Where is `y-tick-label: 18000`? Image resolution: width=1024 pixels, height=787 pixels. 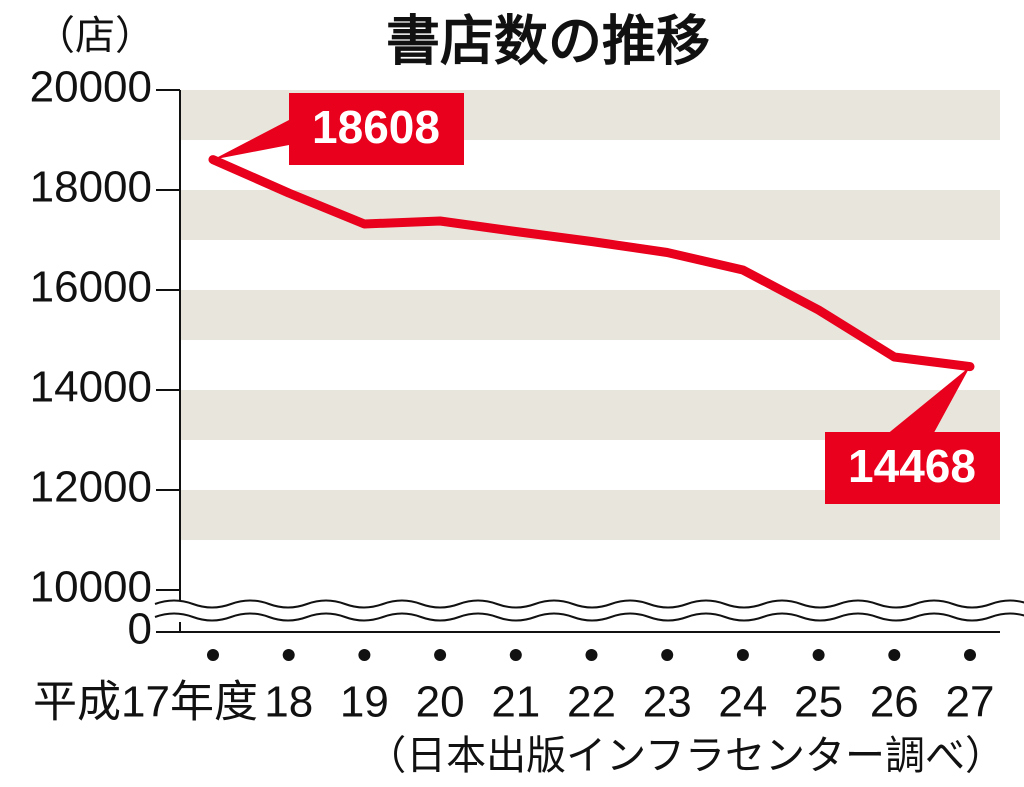 y-tick-label: 18000 is located at coordinates (91, 187).